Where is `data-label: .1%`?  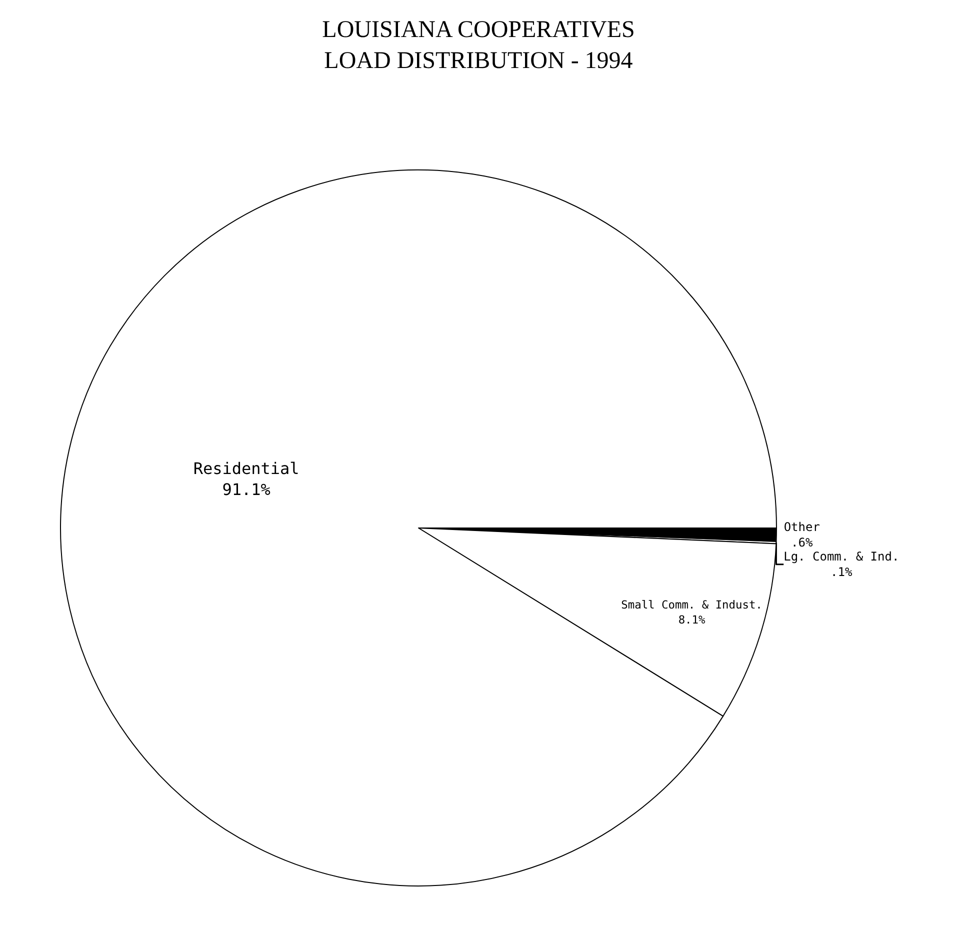 data-label: .1% is located at coordinates (842, 572).